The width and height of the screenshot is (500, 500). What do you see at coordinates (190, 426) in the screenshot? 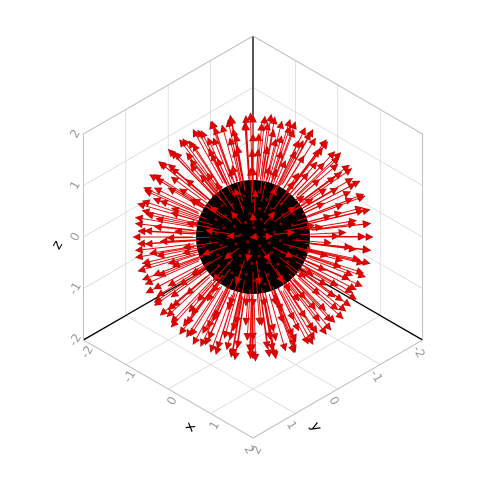
I see `x-axis-label: x` at bounding box center [190, 426].